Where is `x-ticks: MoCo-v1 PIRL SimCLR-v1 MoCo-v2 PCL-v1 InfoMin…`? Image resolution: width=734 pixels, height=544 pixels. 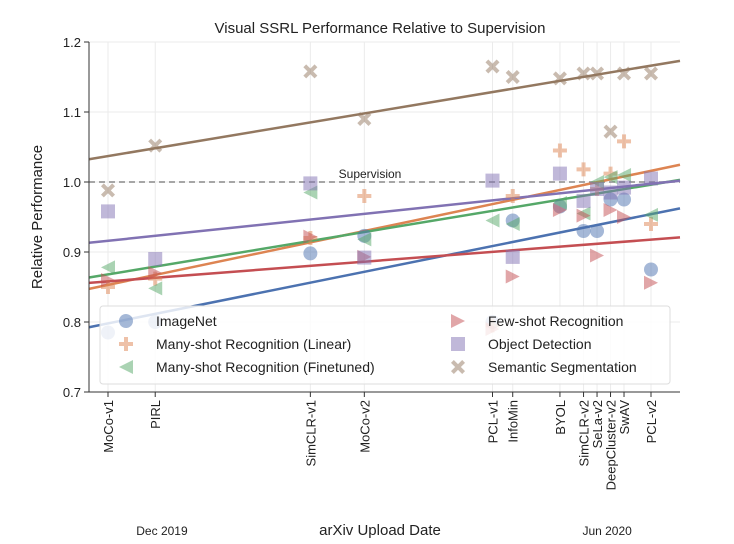
x-ticks: MoCo-v1 PIRL SimCLR-v1 MoCo-v2 PCL-v1 InfoMin… is located at coordinates (380, 441).